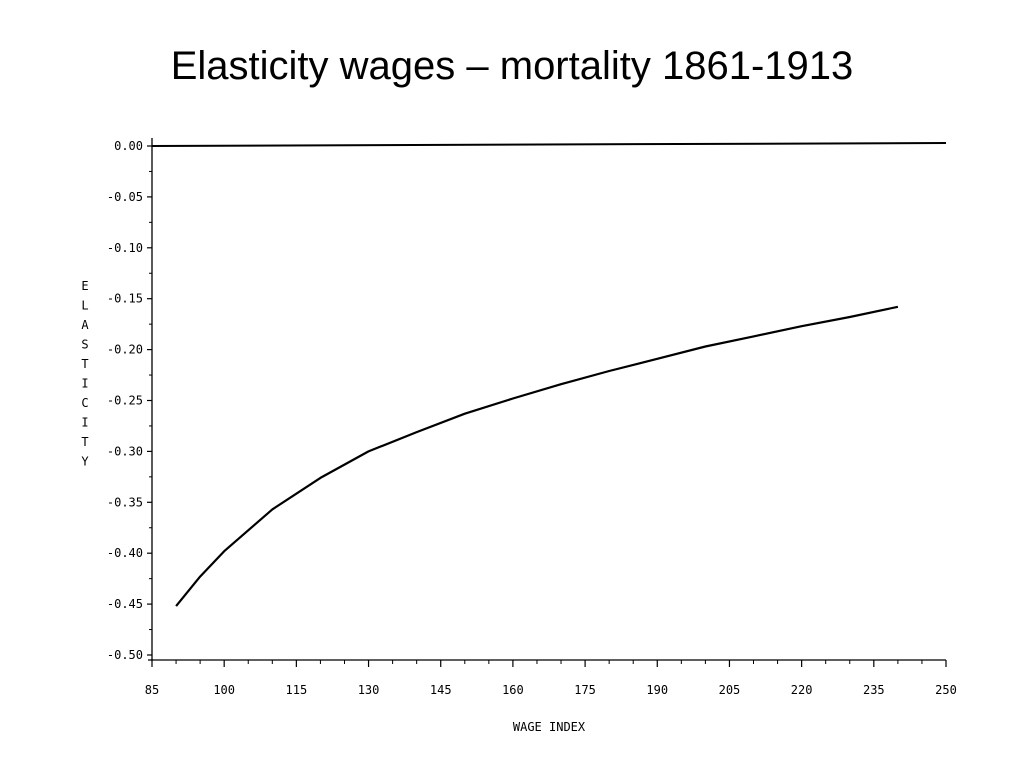  Describe the element at coordinates (84, 306) in the screenshot. I see `y-axis-title-letter: L` at that location.